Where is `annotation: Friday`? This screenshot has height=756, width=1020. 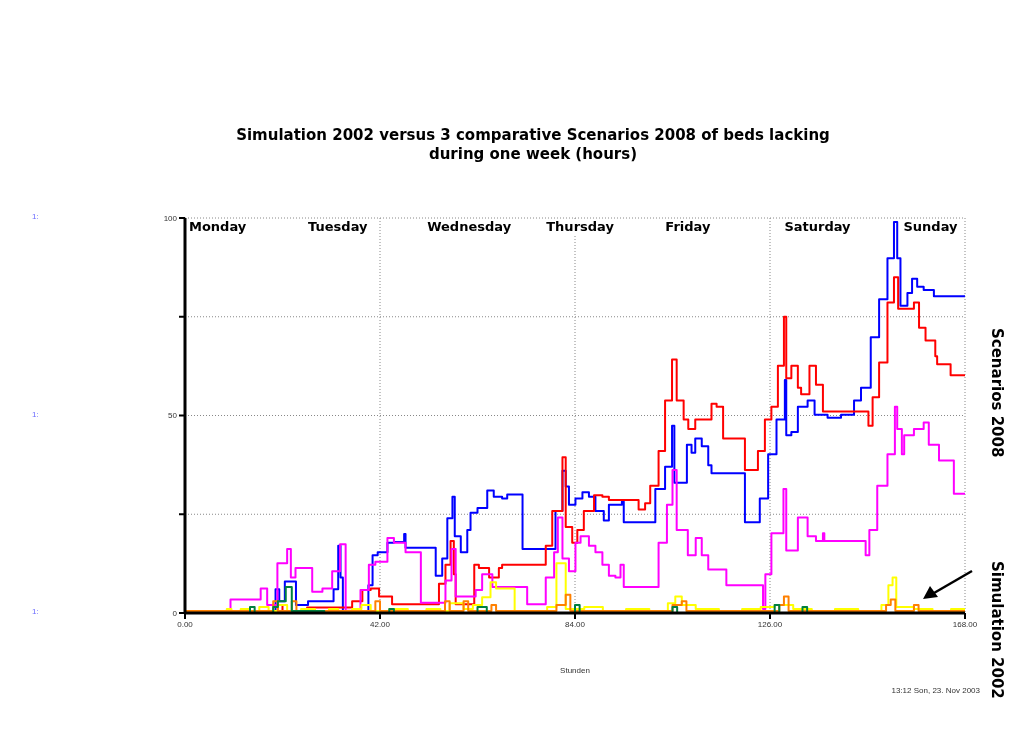
annotation: Friday is located at coordinates (688, 226).